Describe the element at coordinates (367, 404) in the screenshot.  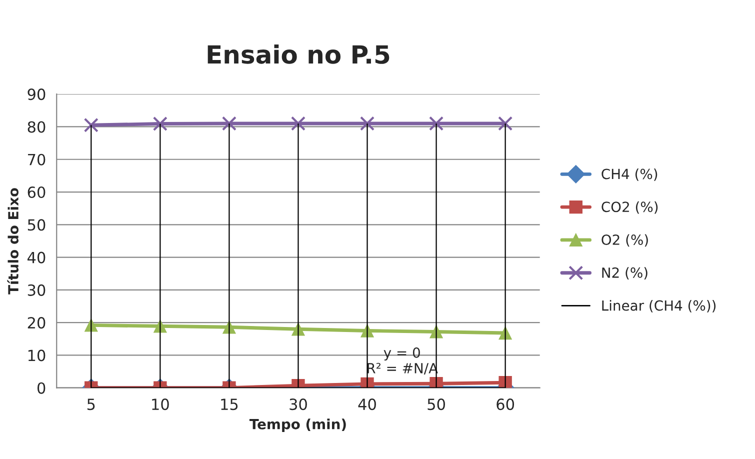
I see `x-tick-label: 40` at that location.